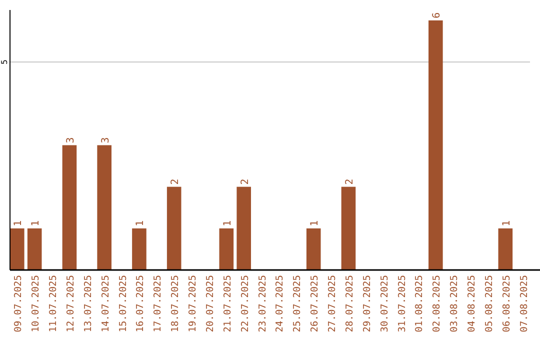  What do you see at coordinates (280, 303) in the screenshot?
I see `x-tick-label: 24.07.2025` at bounding box center [280, 303].